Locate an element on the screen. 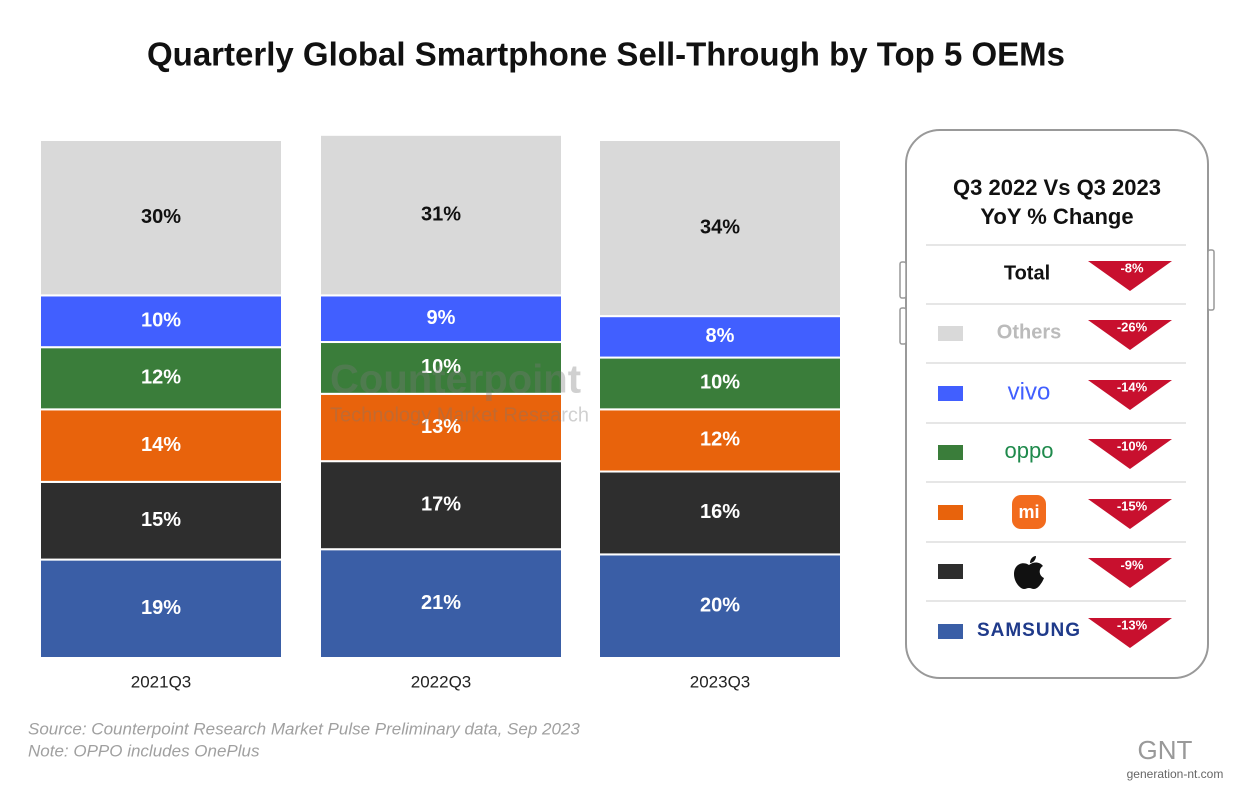 The width and height of the screenshot is (1250, 800). yoy-label: -10% is located at coordinates (1132, 445).